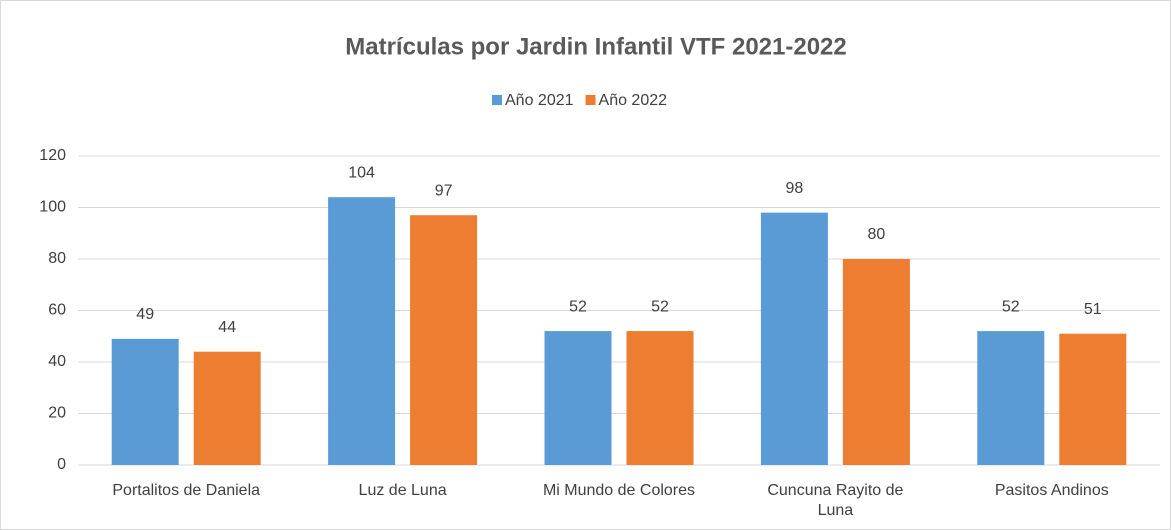  Describe the element at coordinates (1052, 490) in the screenshot. I see `x-tick-label: Pasitos Andinos` at that location.